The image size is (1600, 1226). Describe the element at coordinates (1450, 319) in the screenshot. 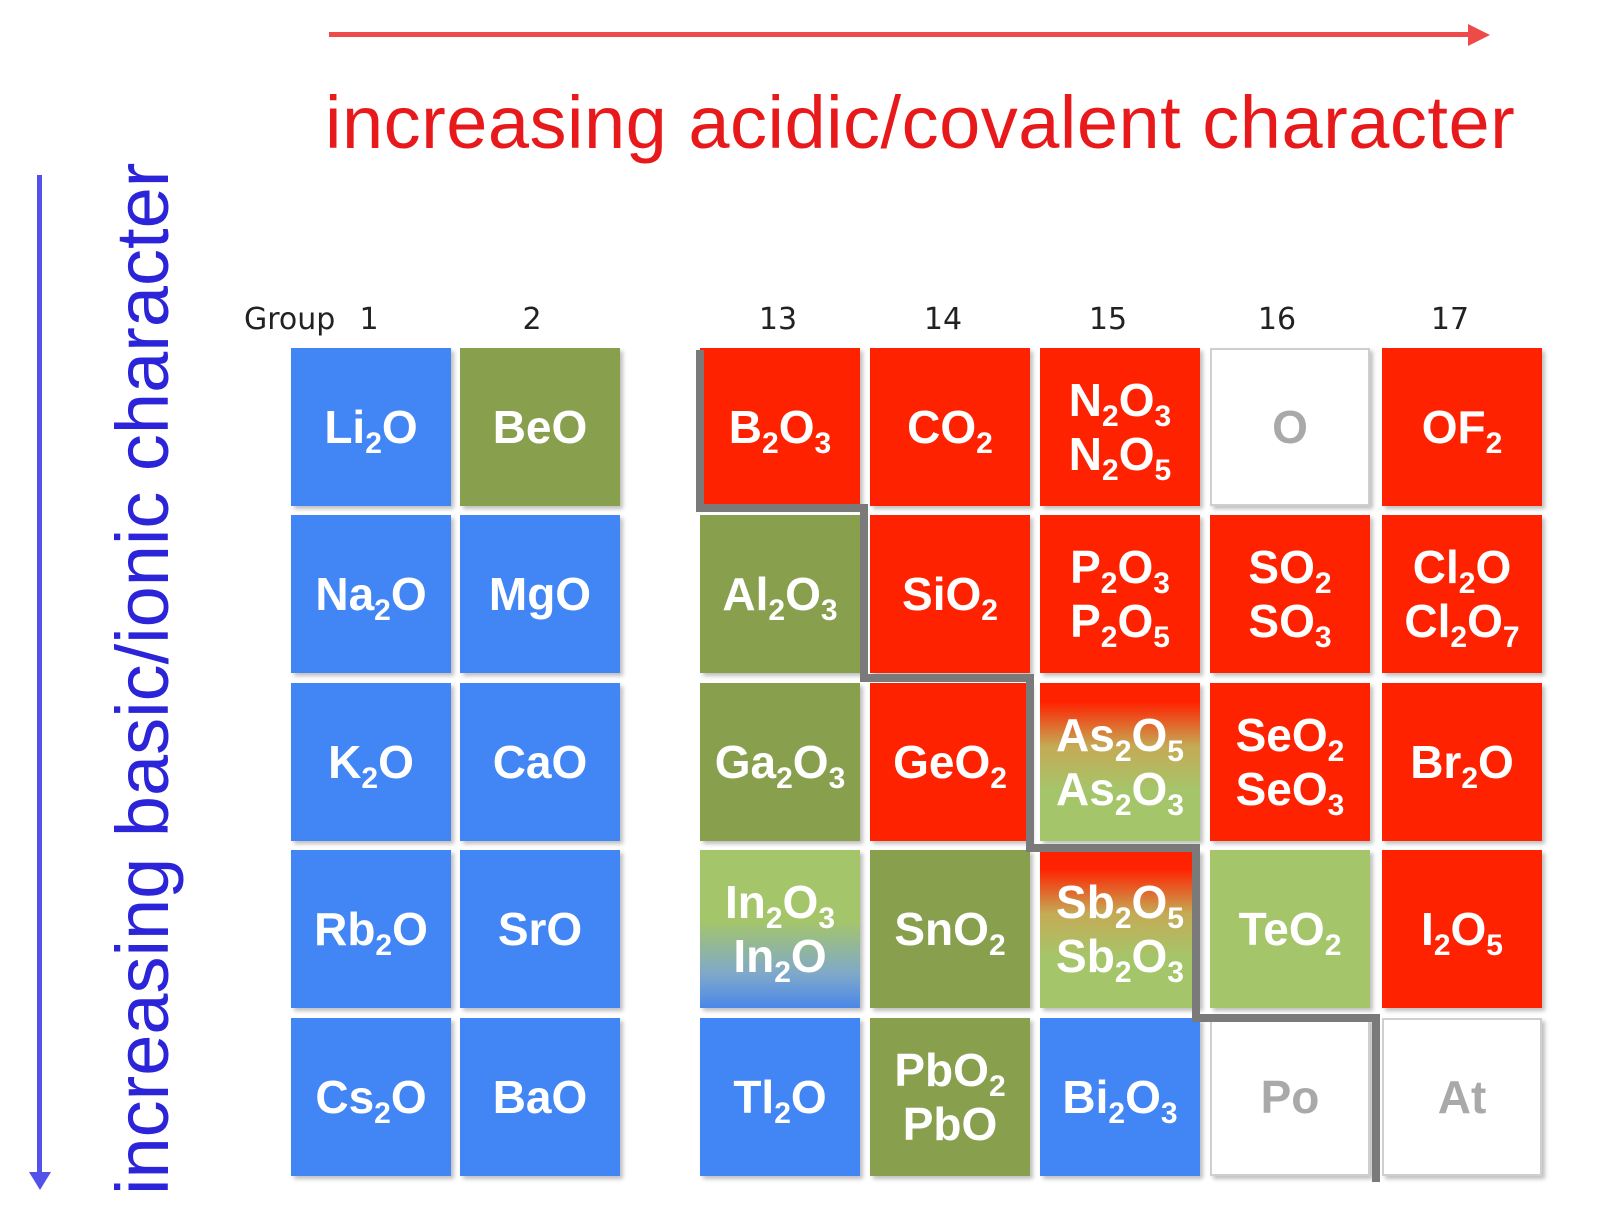

I see `group-number-17: 17` at that location.